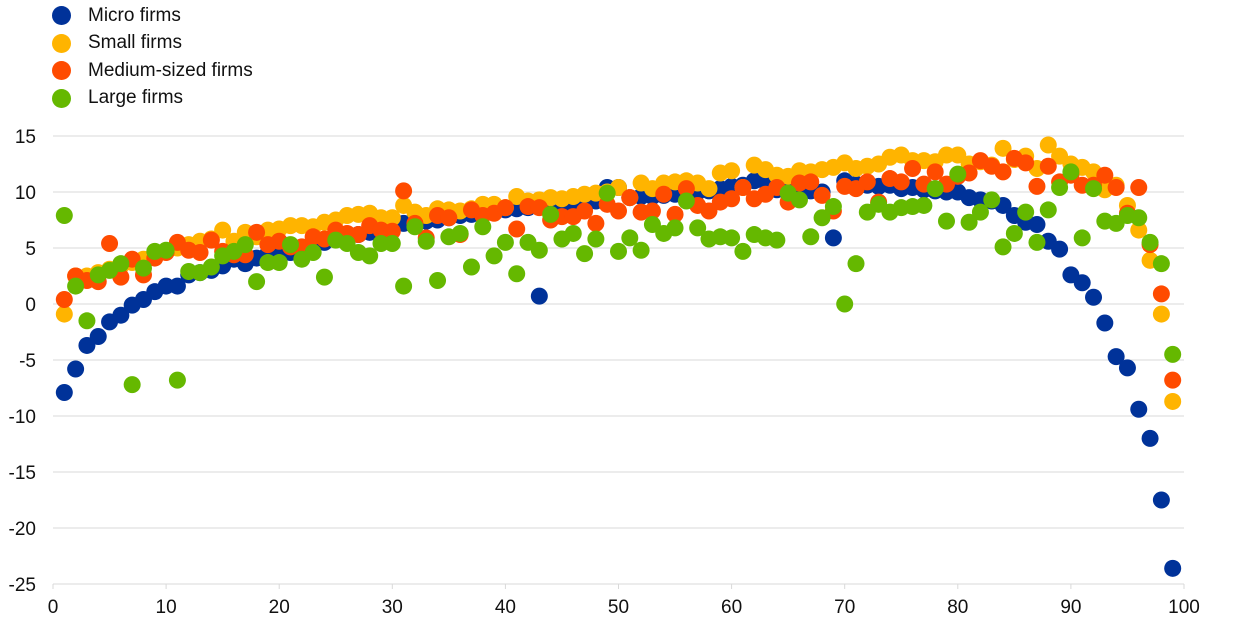 Image resolution: width=1240 pixels, height=630 pixels. Describe the element at coordinates (22, 473) in the screenshot. I see `y-tick-label: -15` at that location.